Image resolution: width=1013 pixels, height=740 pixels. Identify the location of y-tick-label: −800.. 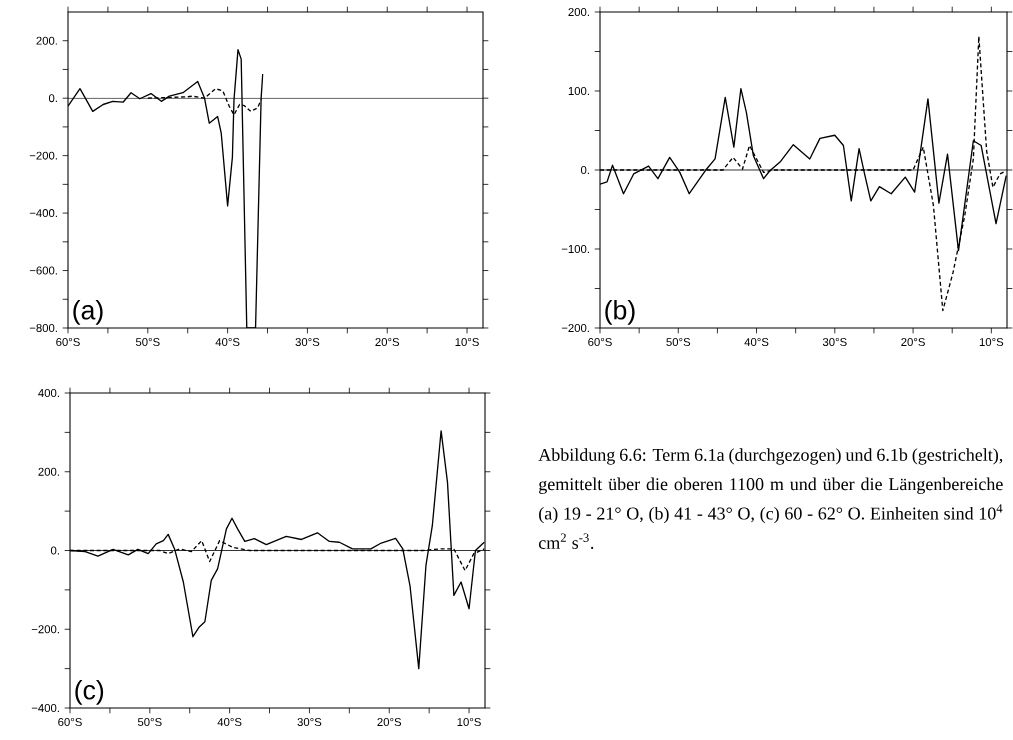
(43, 327).